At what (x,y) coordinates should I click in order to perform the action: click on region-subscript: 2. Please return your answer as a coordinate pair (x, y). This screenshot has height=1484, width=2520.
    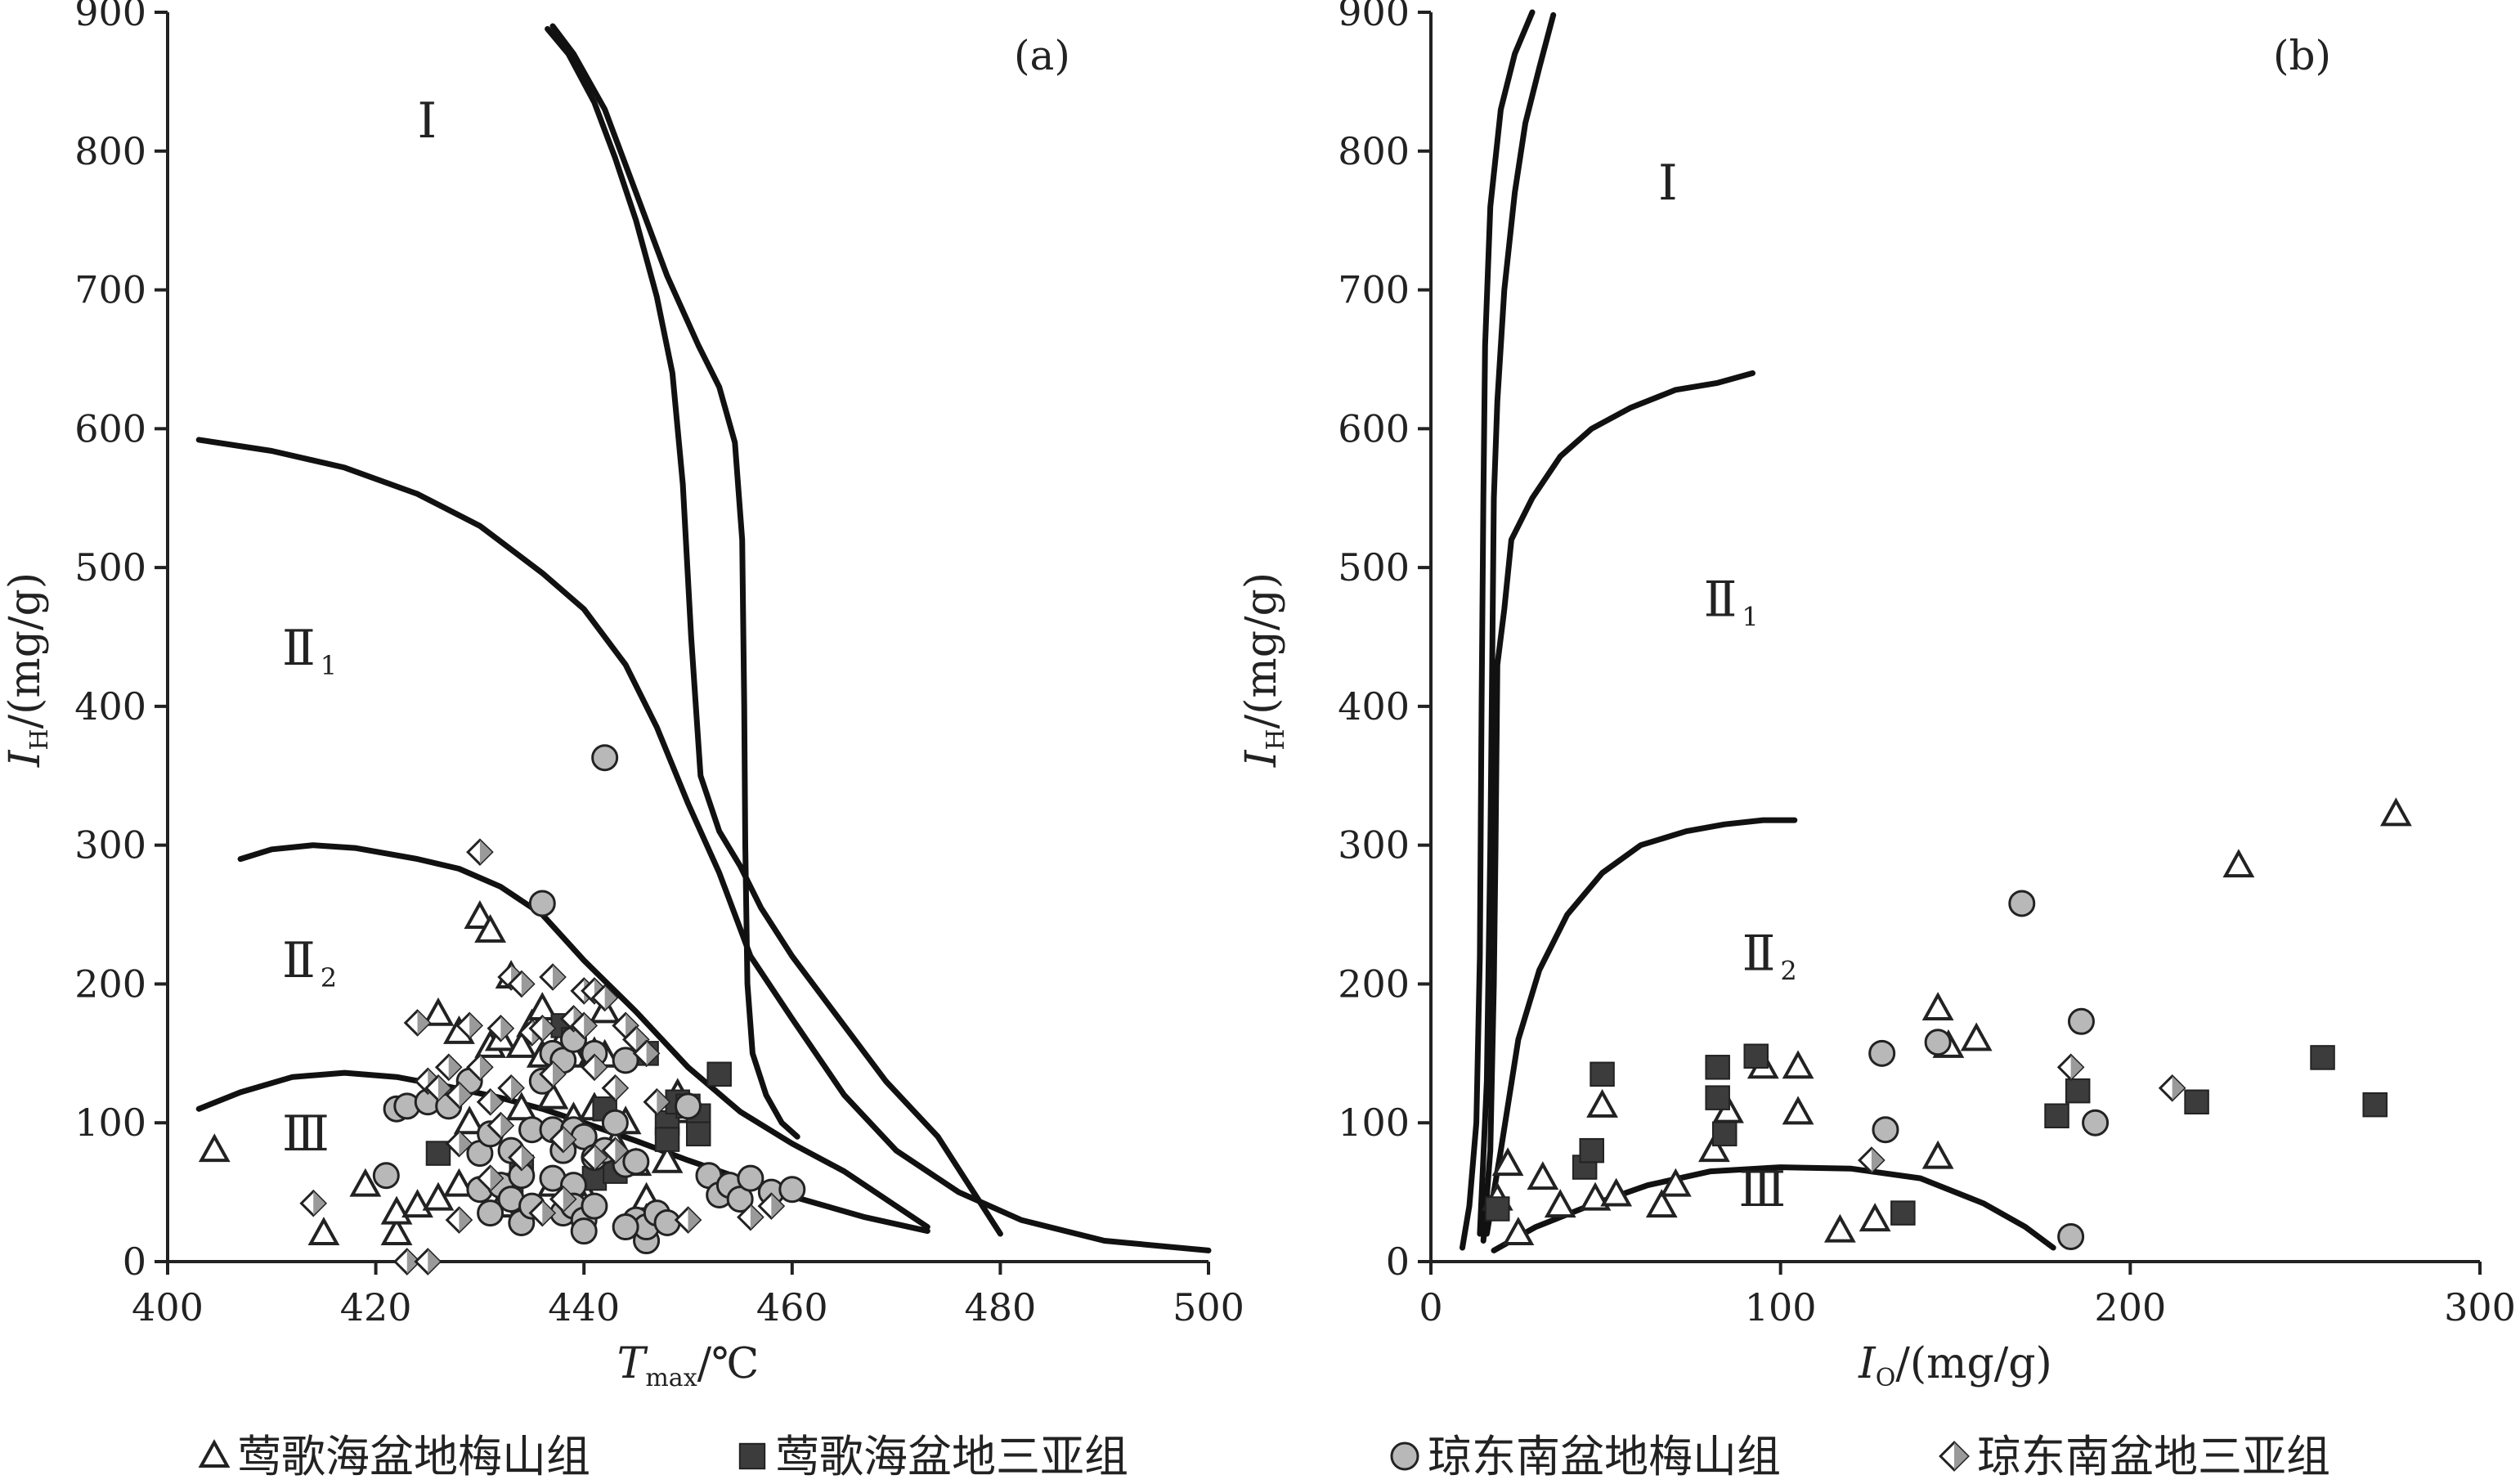
    Looking at the image, I should click on (329, 977).